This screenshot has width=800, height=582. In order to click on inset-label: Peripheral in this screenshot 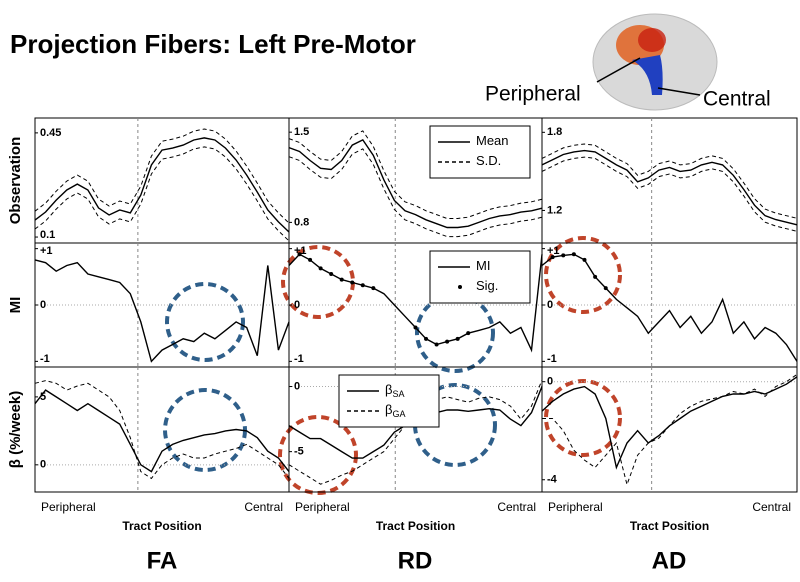, I will do `click(533, 94)`.